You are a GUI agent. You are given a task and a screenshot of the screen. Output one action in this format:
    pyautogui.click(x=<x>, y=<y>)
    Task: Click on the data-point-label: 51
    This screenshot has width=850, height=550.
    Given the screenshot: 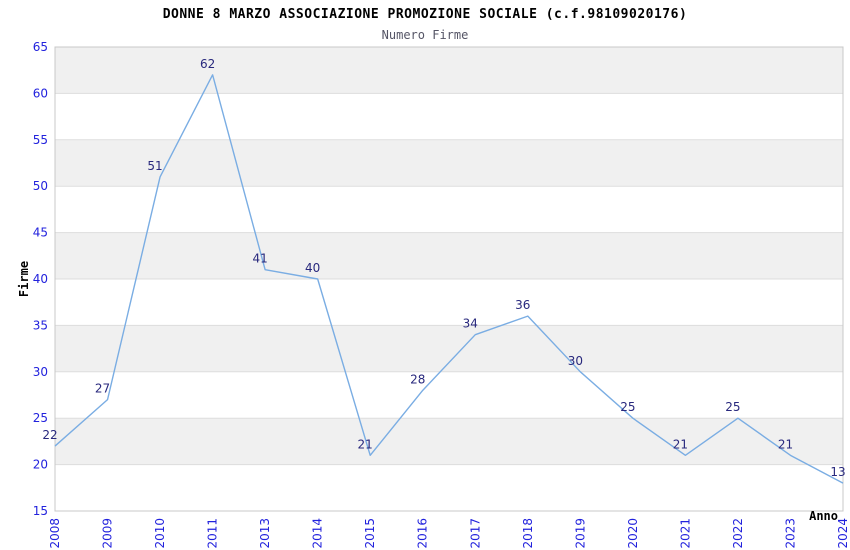 What is the action you would take?
    pyautogui.click(x=154, y=166)
    